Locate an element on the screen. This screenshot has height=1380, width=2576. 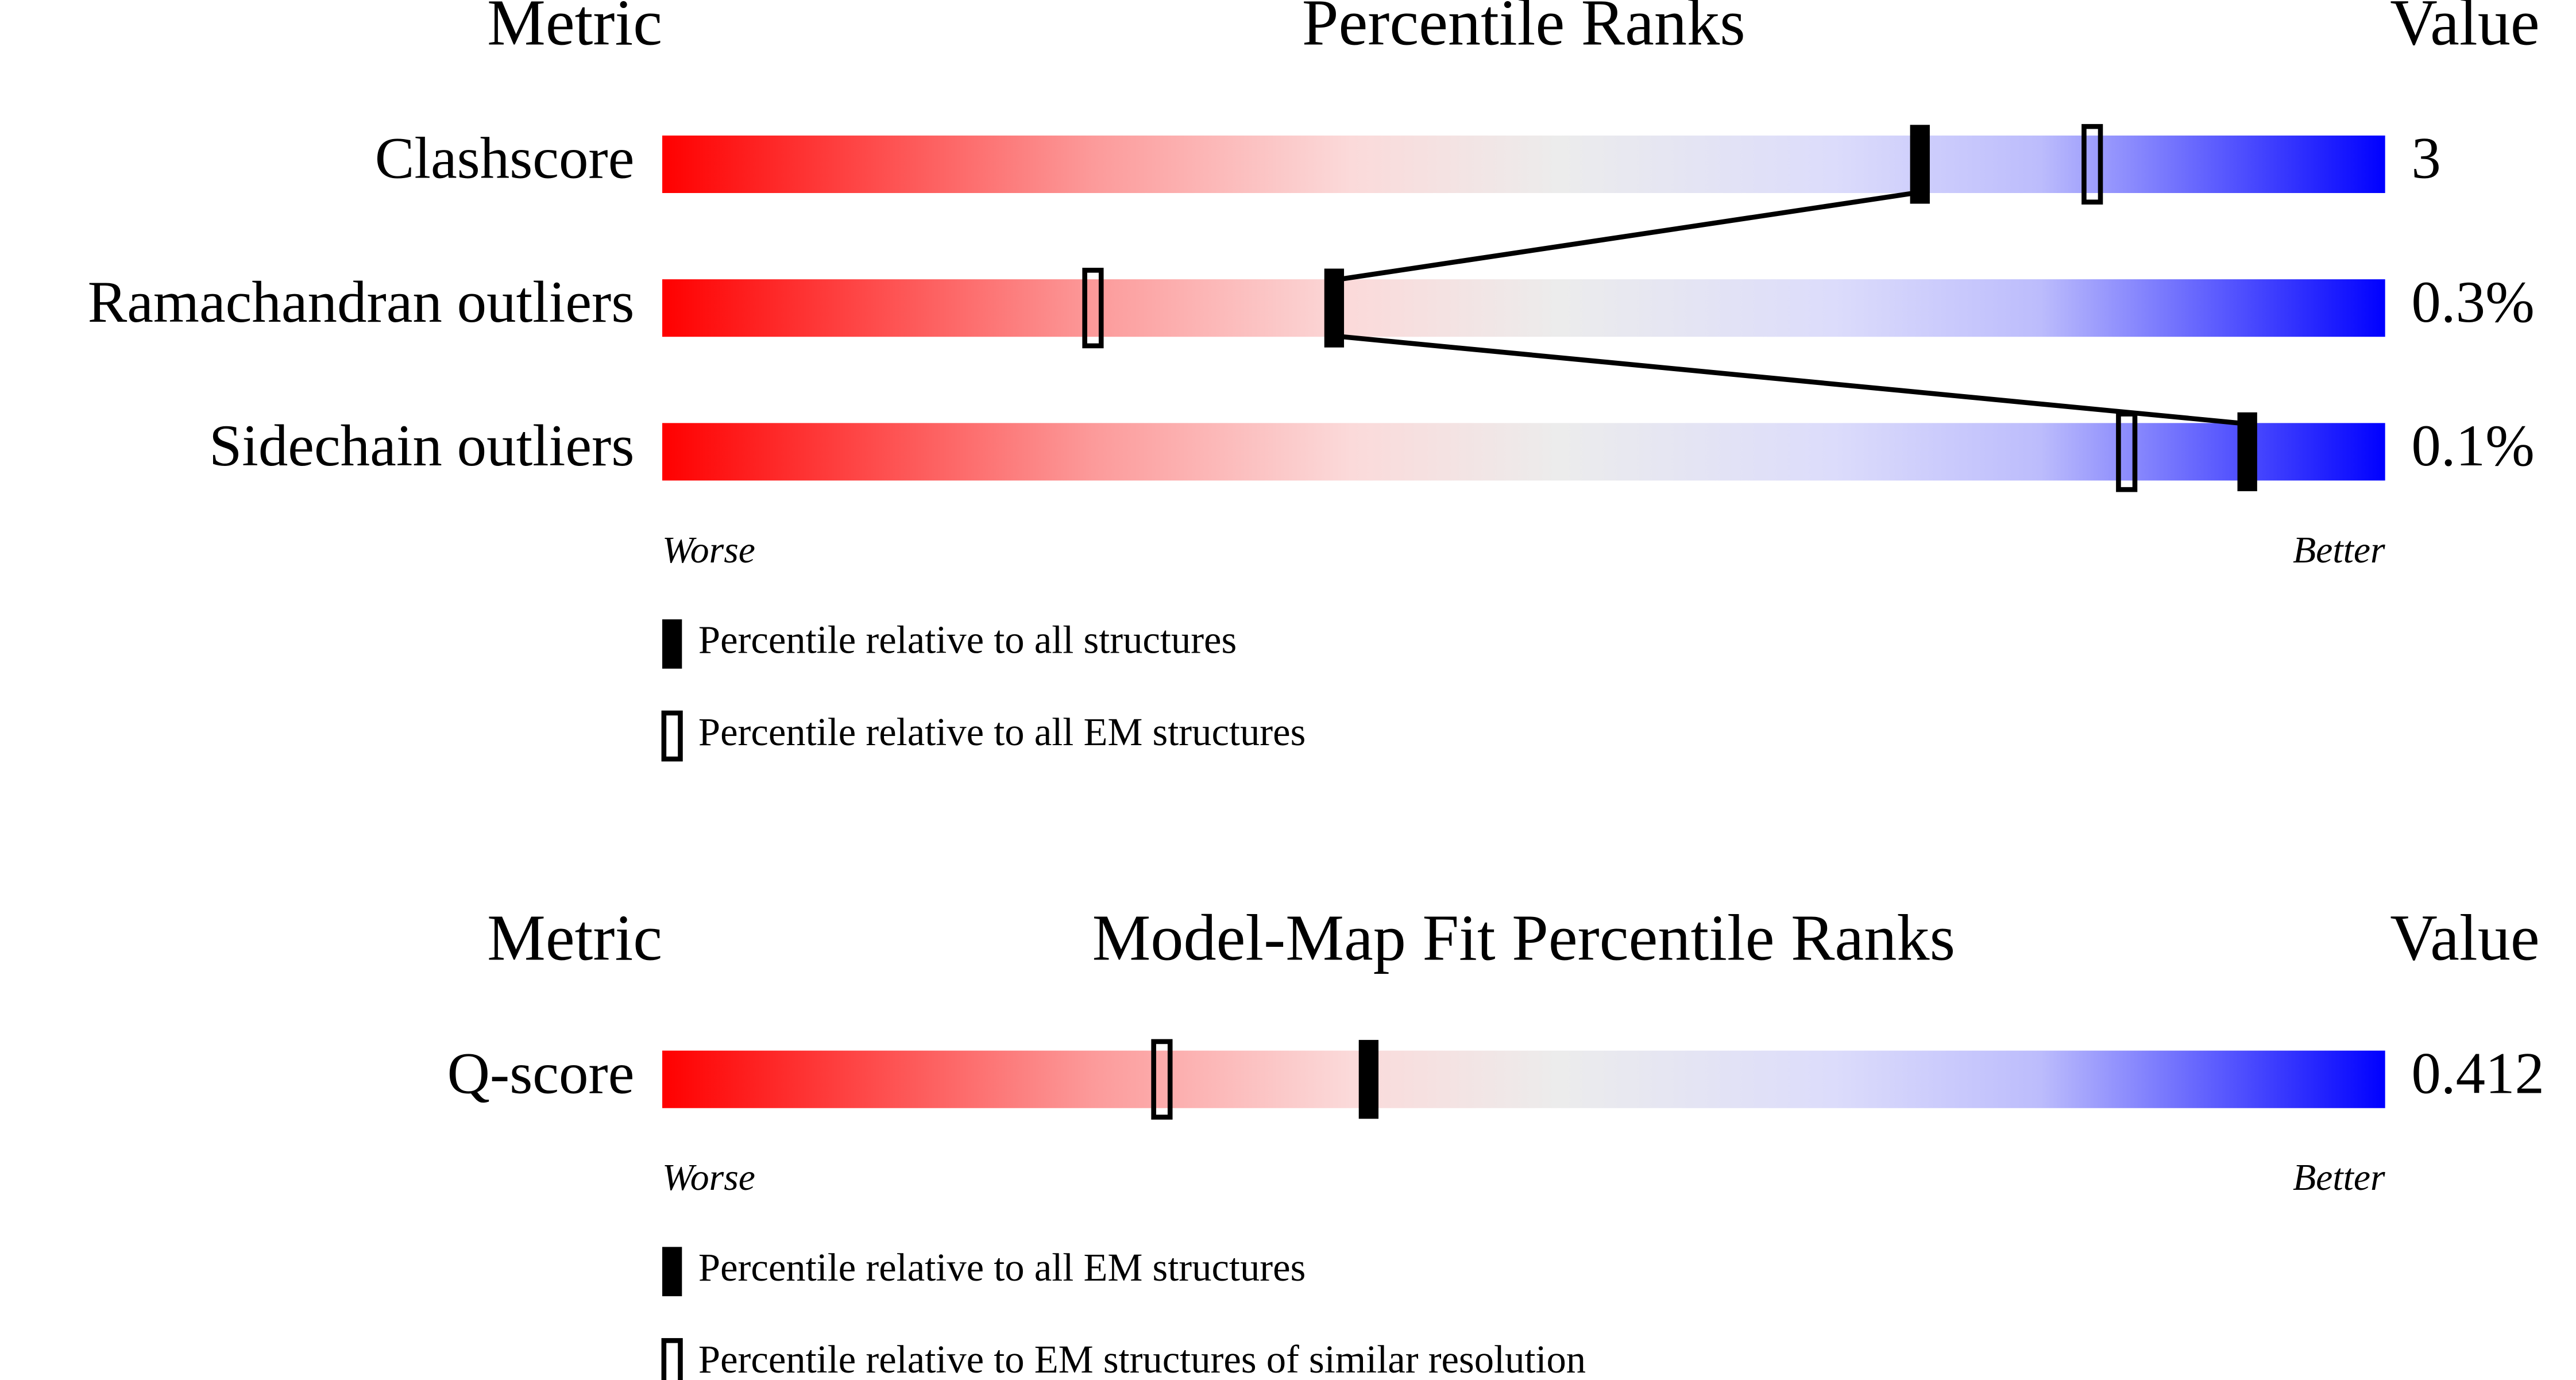
metric-value: 0.1% is located at coordinates (2472, 446).